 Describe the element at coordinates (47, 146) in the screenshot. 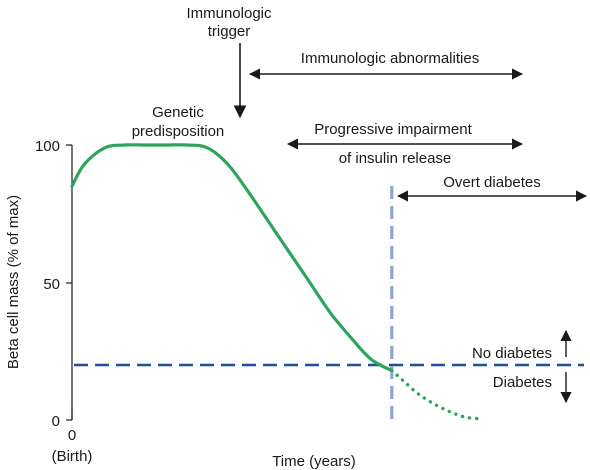

I see `y-tick-label-100: 100` at that location.